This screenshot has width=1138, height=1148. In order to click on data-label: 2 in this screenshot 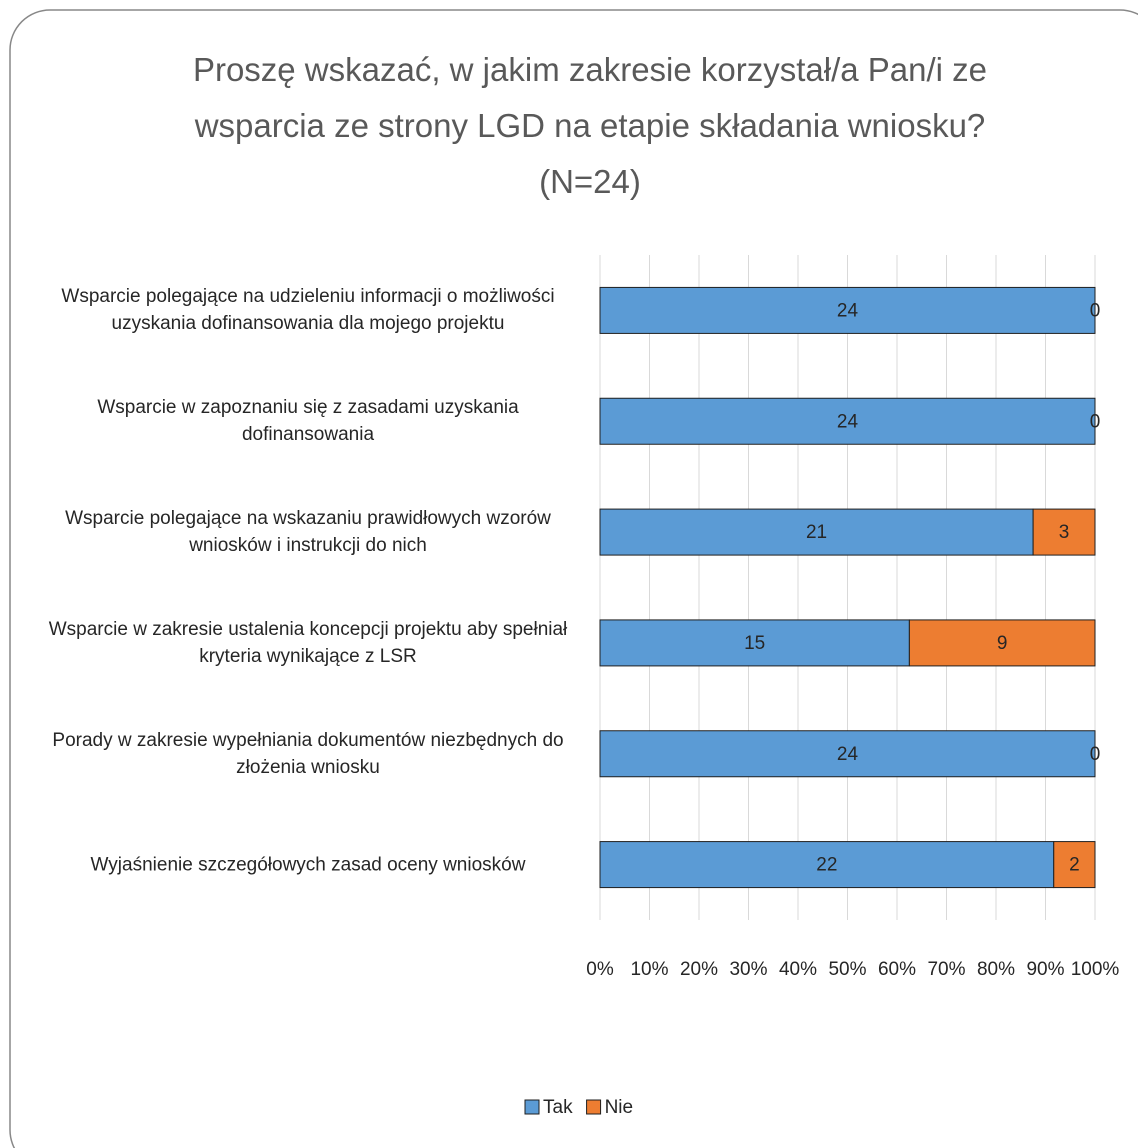, I will do `click(1074, 865)`.